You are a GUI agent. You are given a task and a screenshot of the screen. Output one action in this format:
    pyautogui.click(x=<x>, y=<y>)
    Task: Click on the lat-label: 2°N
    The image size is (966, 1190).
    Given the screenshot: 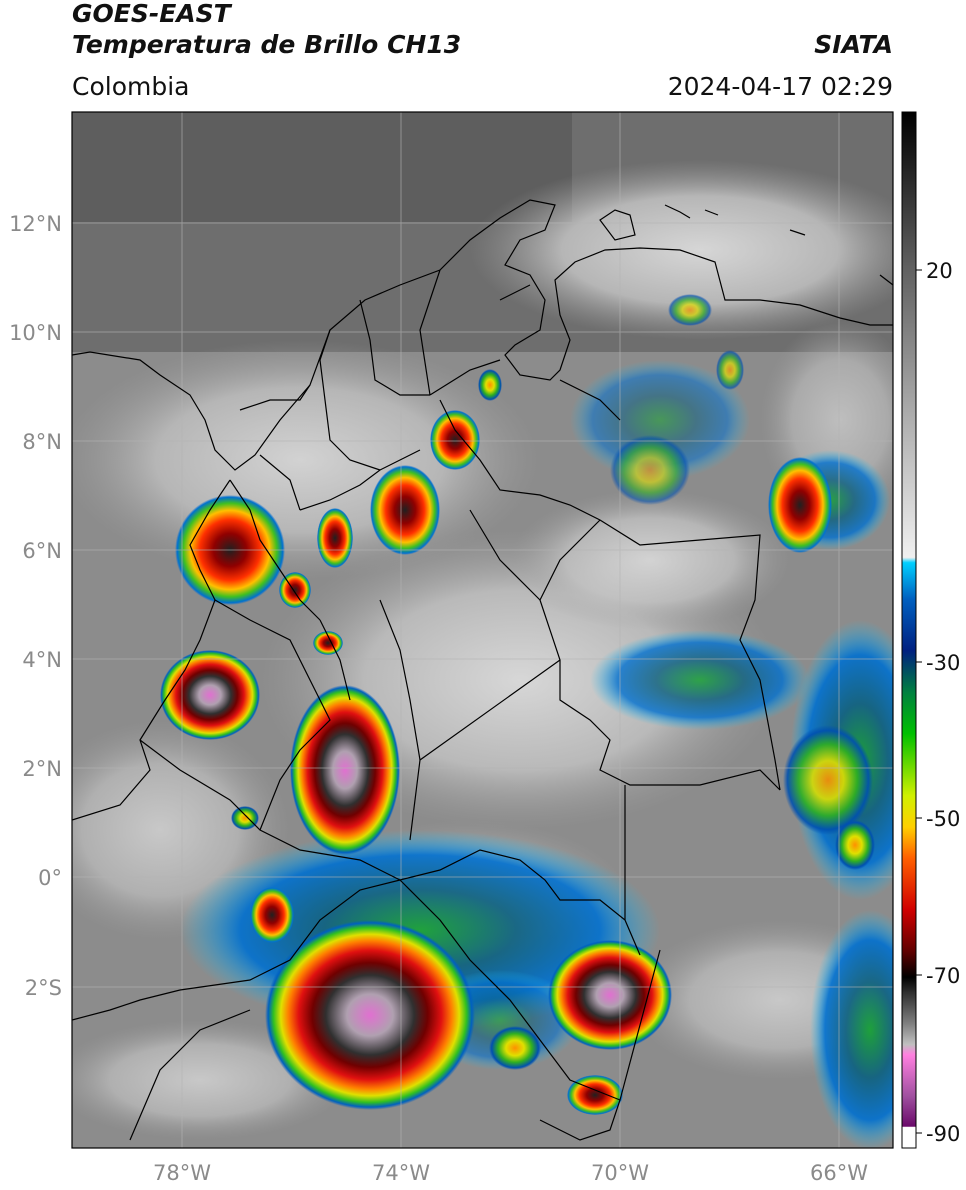 What is the action you would take?
    pyautogui.click(x=42, y=769)
    